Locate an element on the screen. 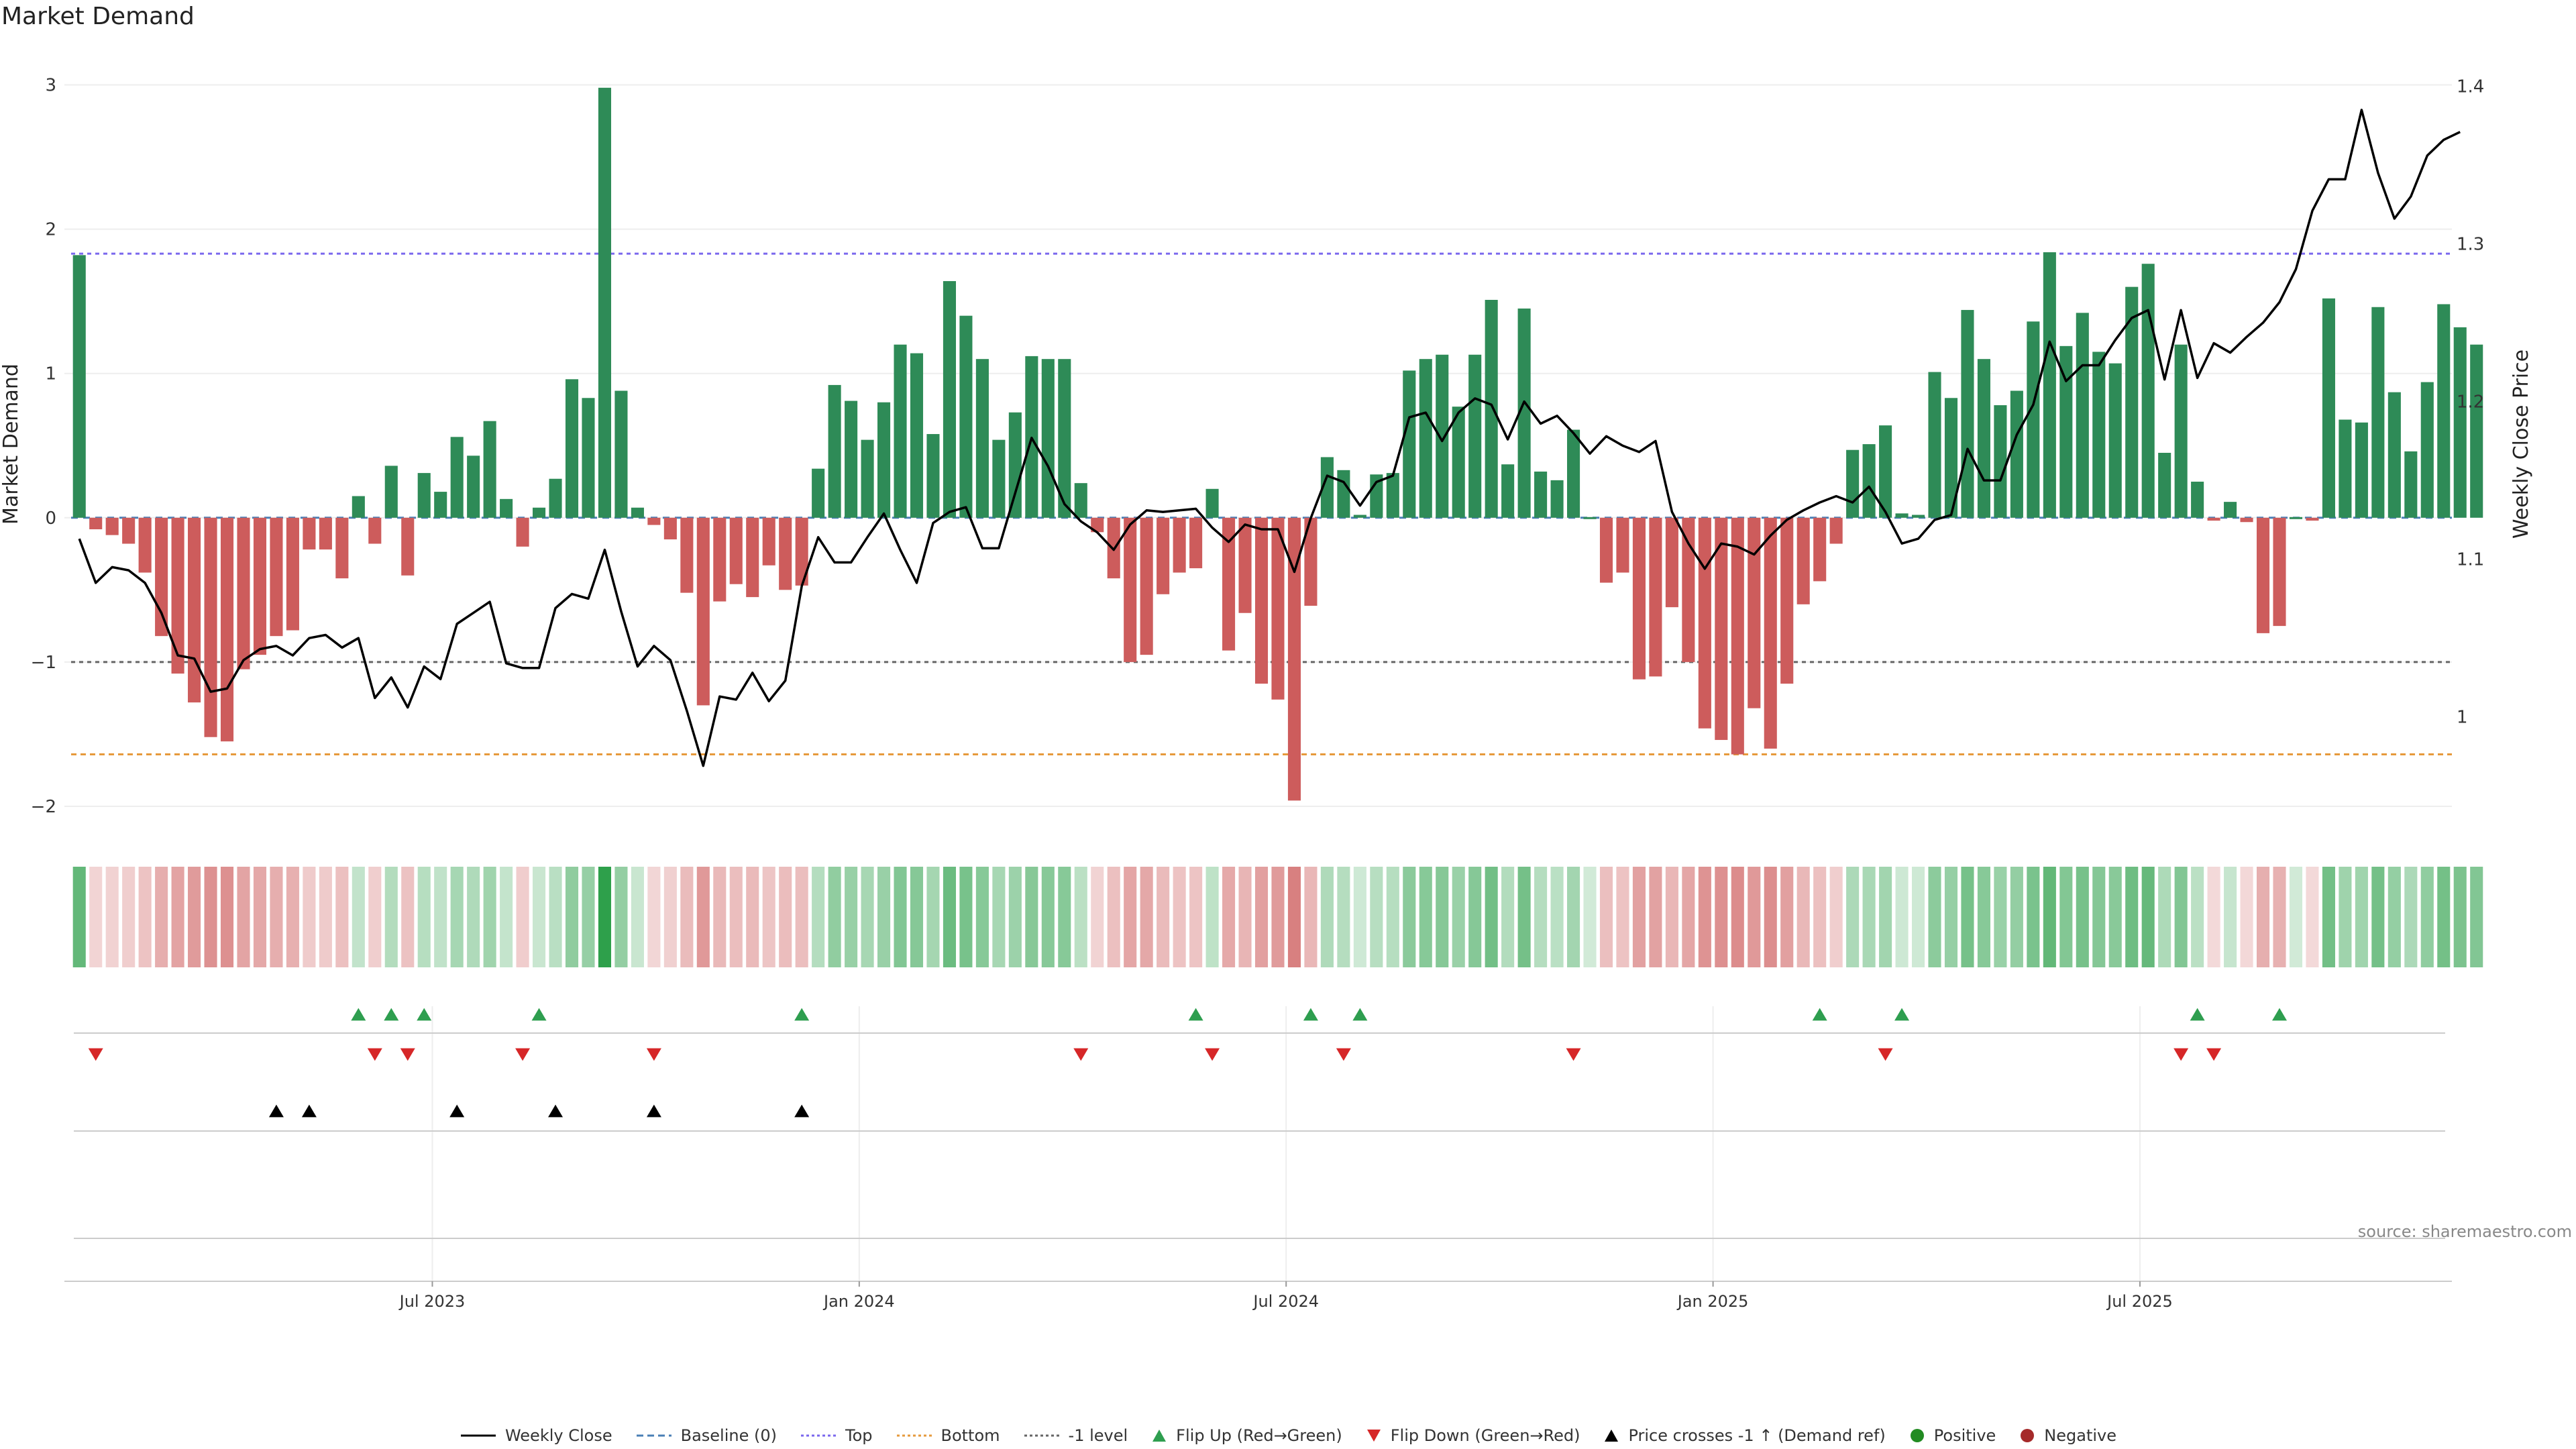 Image resolution: width=2576 pixels, height=1449 pixels. y-tick-label: −2 is located at coordinates (43, 807).